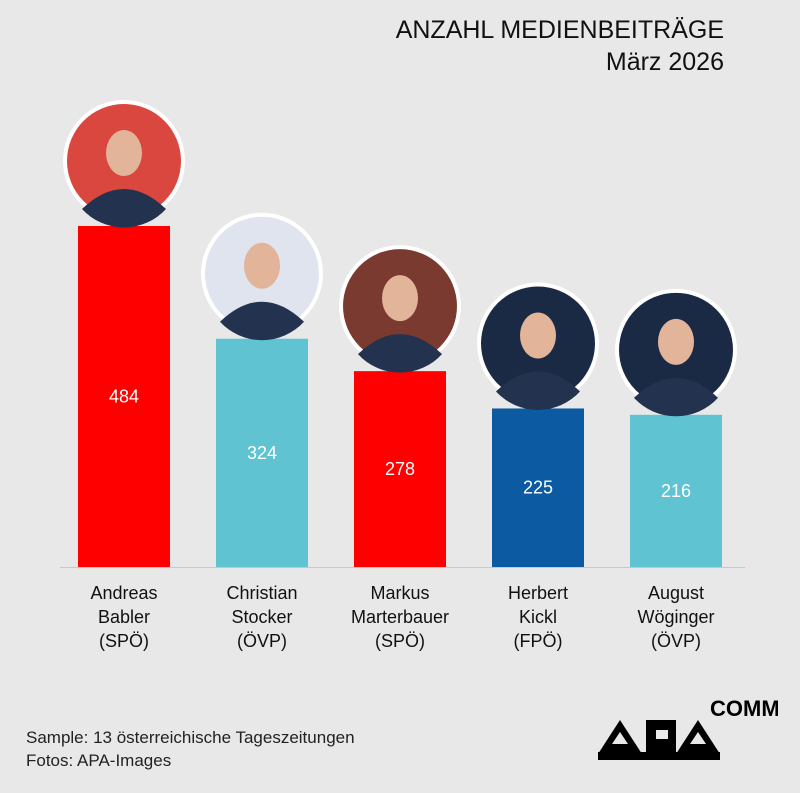 This screenshot has height=793, width=800. I want to click on data-label: 278, so click(400, 469).